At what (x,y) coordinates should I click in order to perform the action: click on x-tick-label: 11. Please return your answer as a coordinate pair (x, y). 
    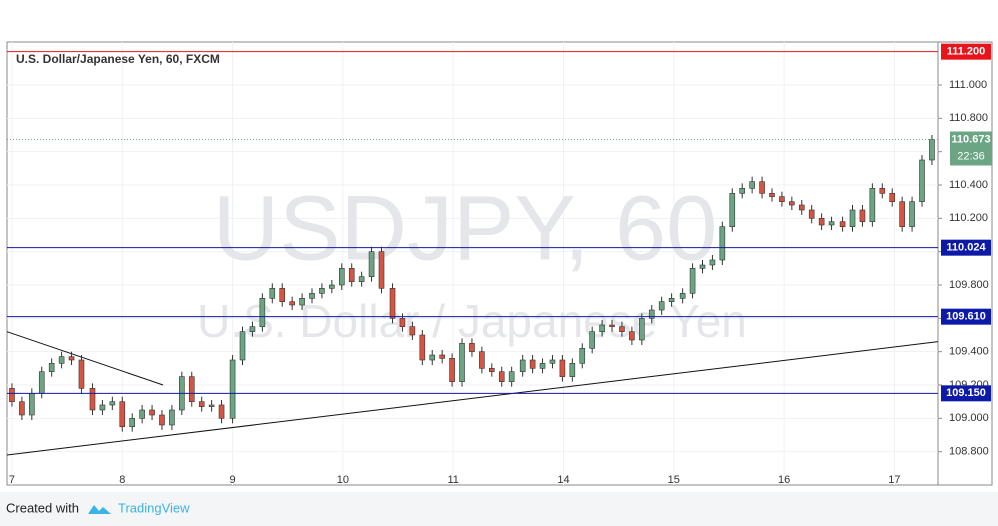
    Looking at the image, I should click on (452, 480).